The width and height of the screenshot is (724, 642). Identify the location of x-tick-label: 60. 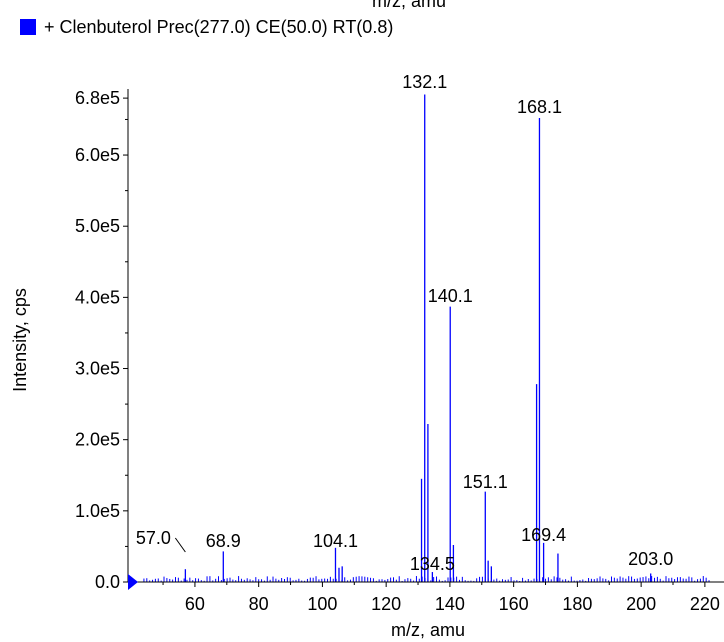
(195, 604).